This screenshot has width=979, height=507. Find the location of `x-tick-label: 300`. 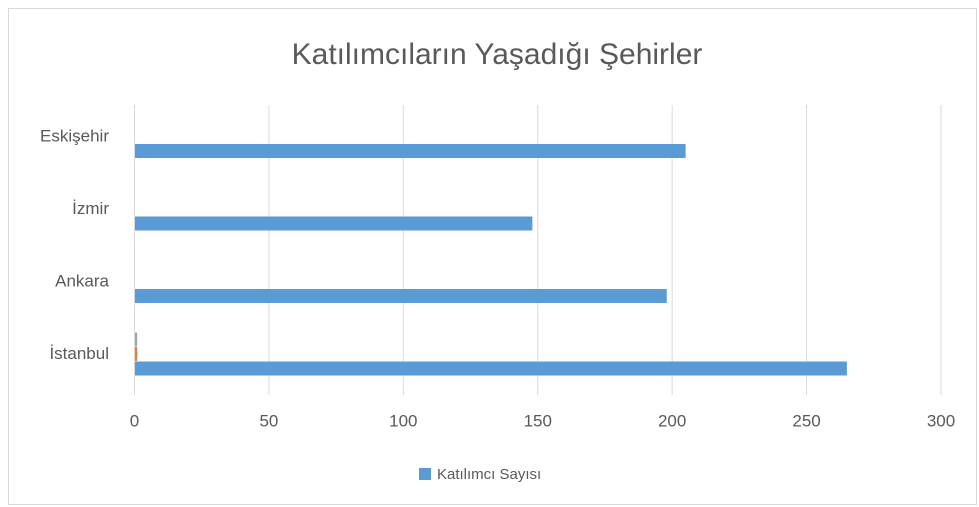

x-tick-label: 300 is located at coordinates (941, 420).